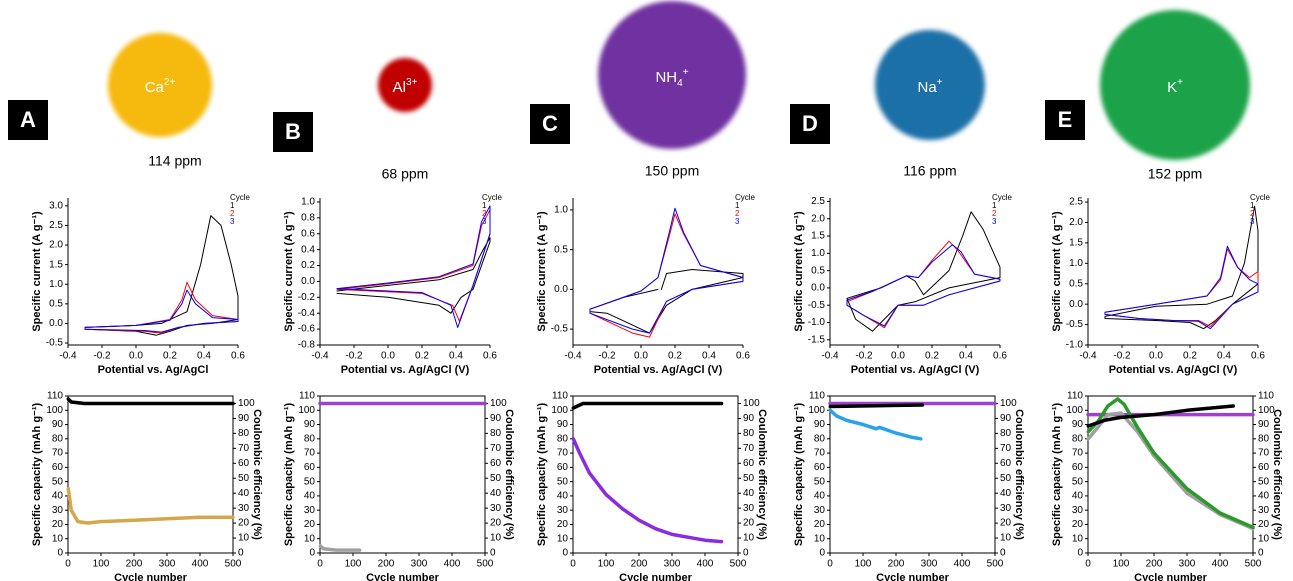 The height and width of the screenshot is (581, 1293). What do you see at coordinates (58, 481) in the screenshot?
I see `y-tick-label: 50` at bounding box center [58, 481].